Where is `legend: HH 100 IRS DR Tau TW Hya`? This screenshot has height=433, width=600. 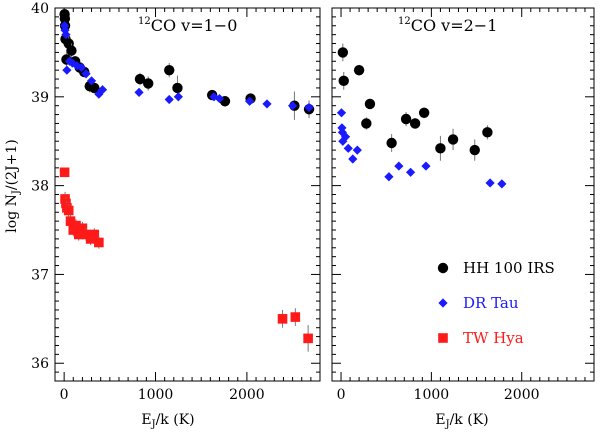
legend: HH 100 IRS DR Tau TW Hya is located at coordinates (496, 303).